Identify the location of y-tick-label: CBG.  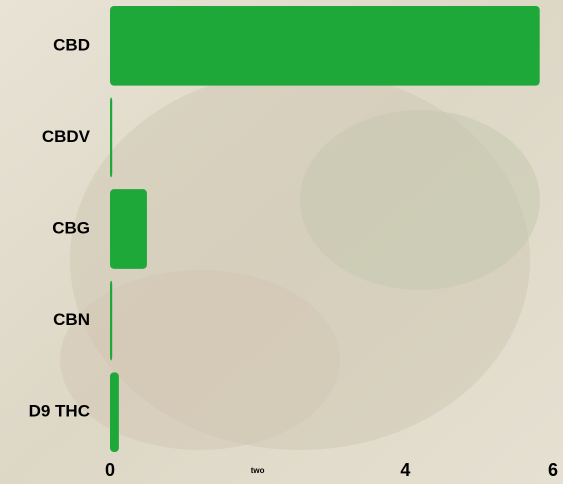
(71, 227).